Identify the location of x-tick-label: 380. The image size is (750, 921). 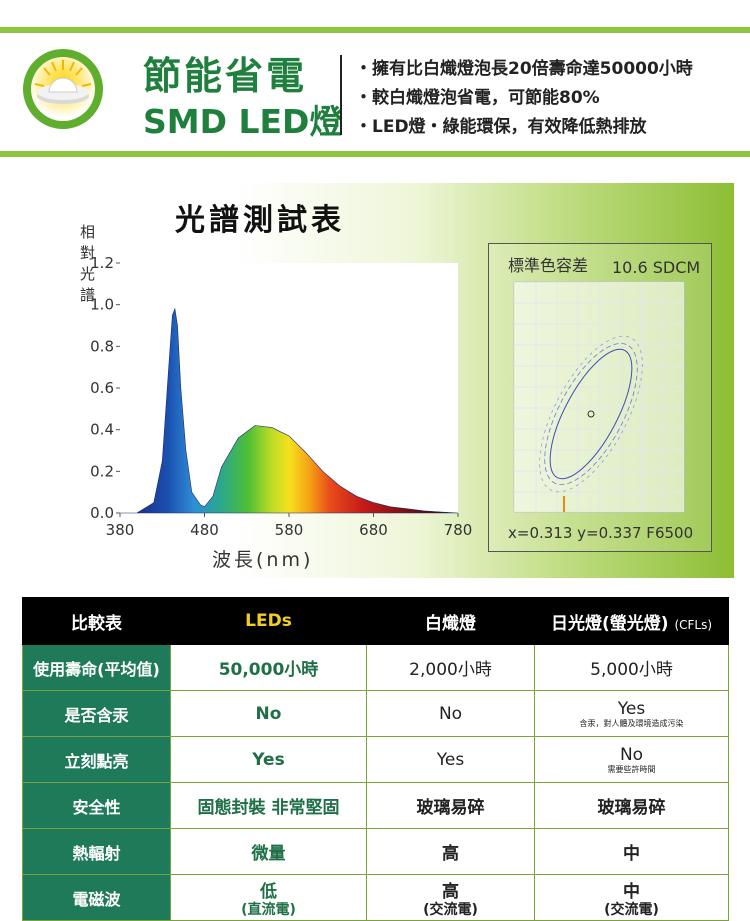
(120, 530).